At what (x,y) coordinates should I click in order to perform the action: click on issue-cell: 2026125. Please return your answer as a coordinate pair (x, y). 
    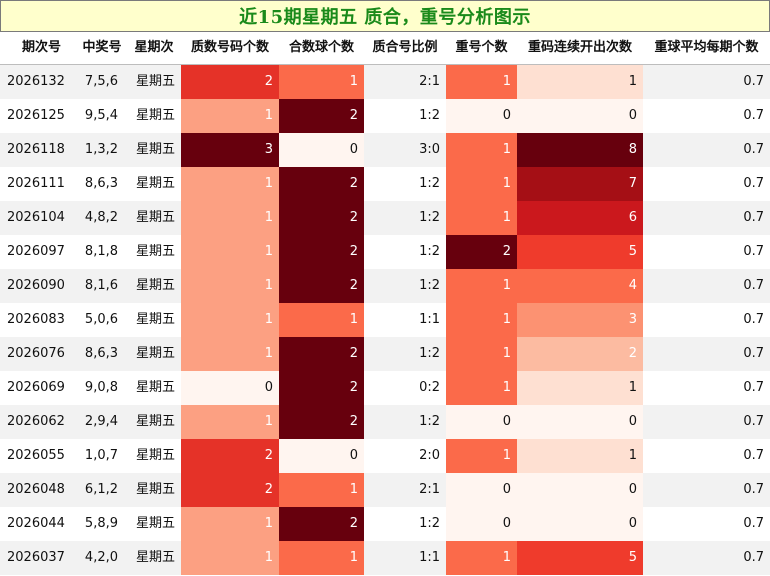
    Looking at the image, I should click on (36, 115).